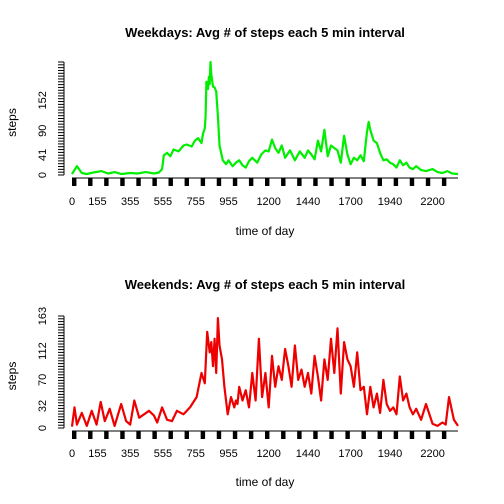  I want to click on weekdays-y-tick-label: 90, so click(43, 131).